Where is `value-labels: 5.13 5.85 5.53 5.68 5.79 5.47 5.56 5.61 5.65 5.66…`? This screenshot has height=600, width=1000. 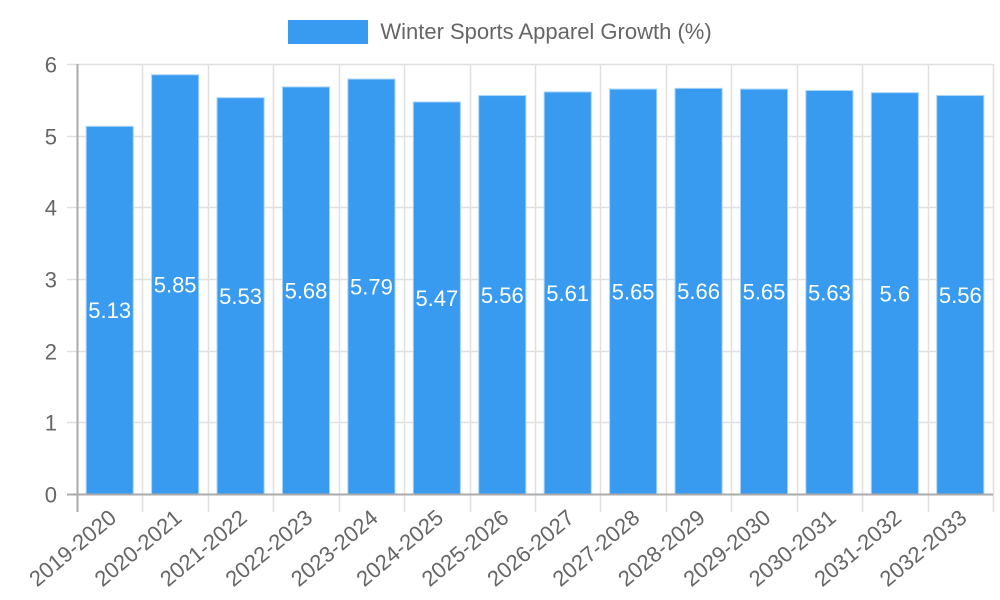
value-labels: 5.13 5.85 5.53 5.68 5.79 5.47 5.56 5.61 5.65 5.66… is located at coordinates (534, 297).